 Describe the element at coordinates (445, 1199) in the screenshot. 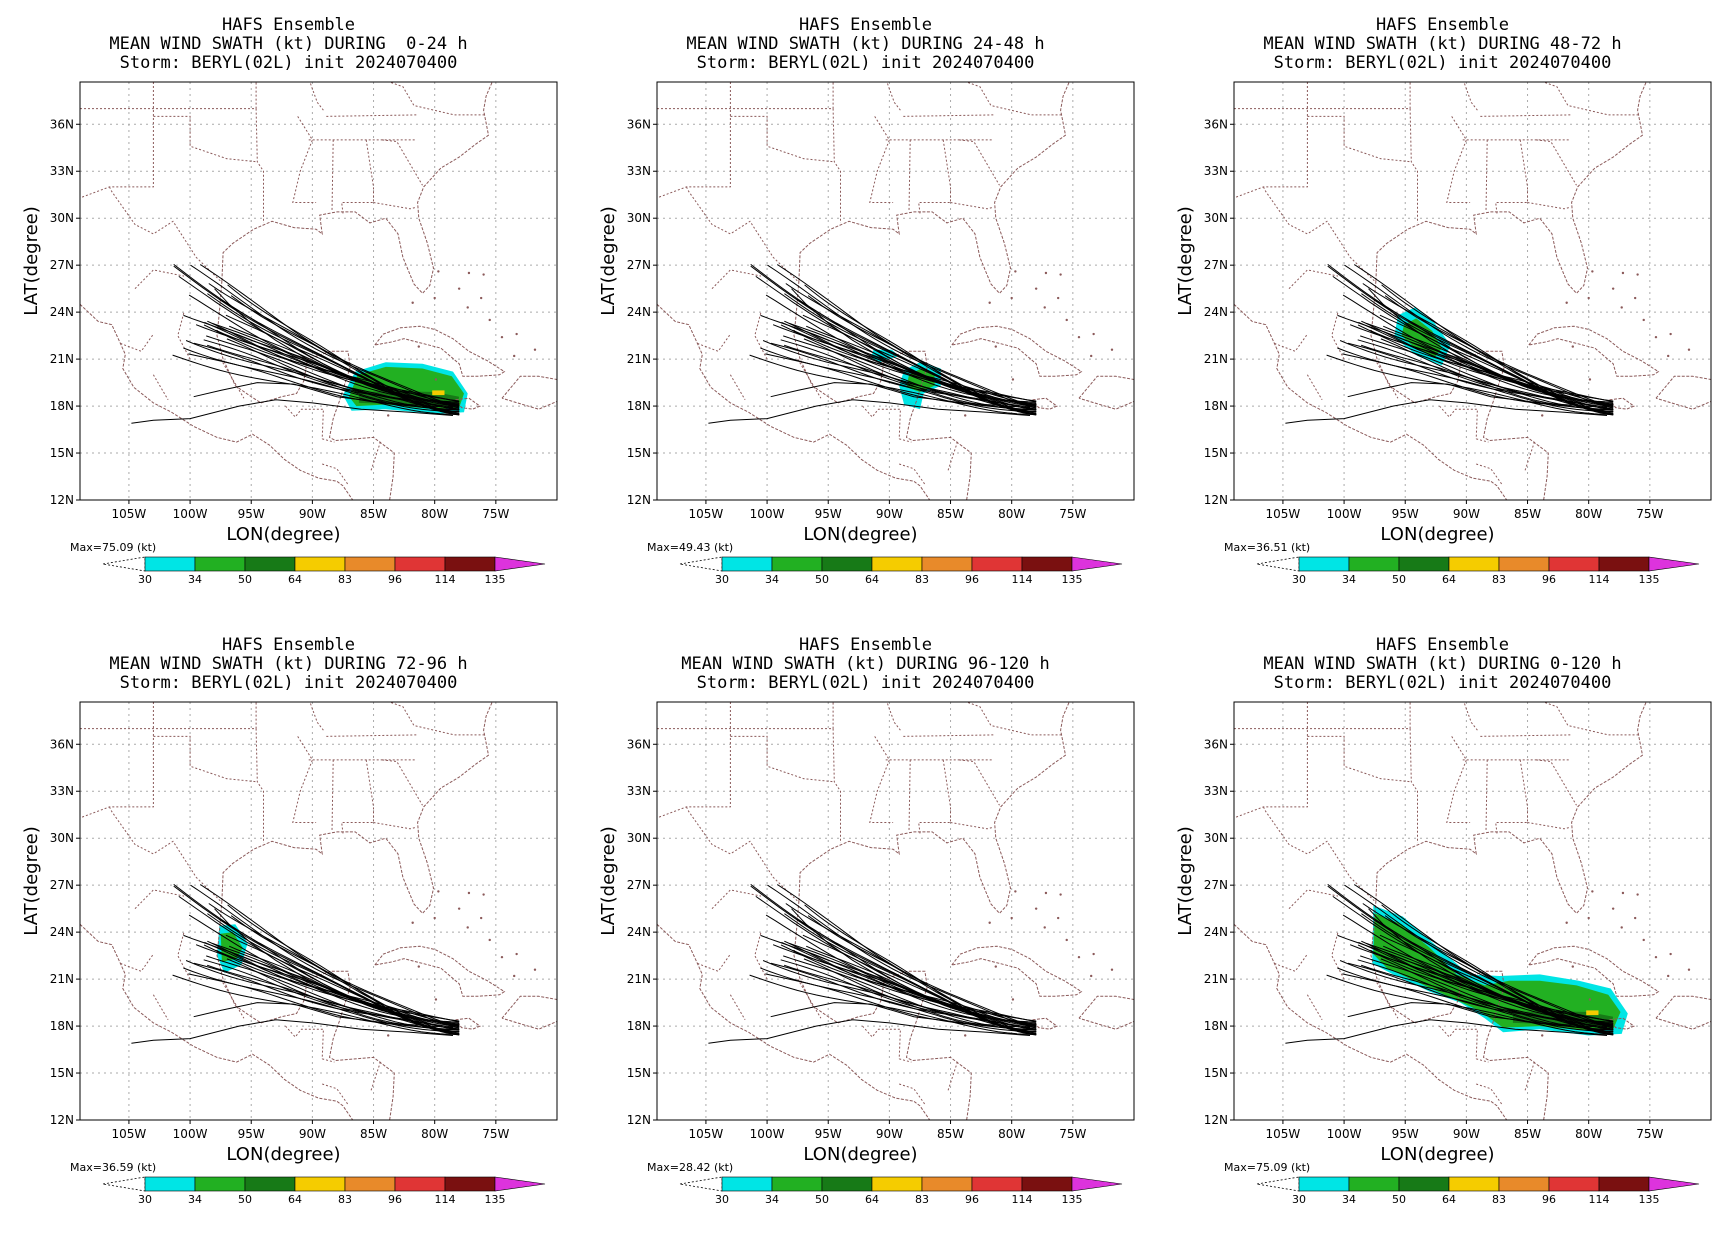

I see `colorbar-level-label: 114` at that location.